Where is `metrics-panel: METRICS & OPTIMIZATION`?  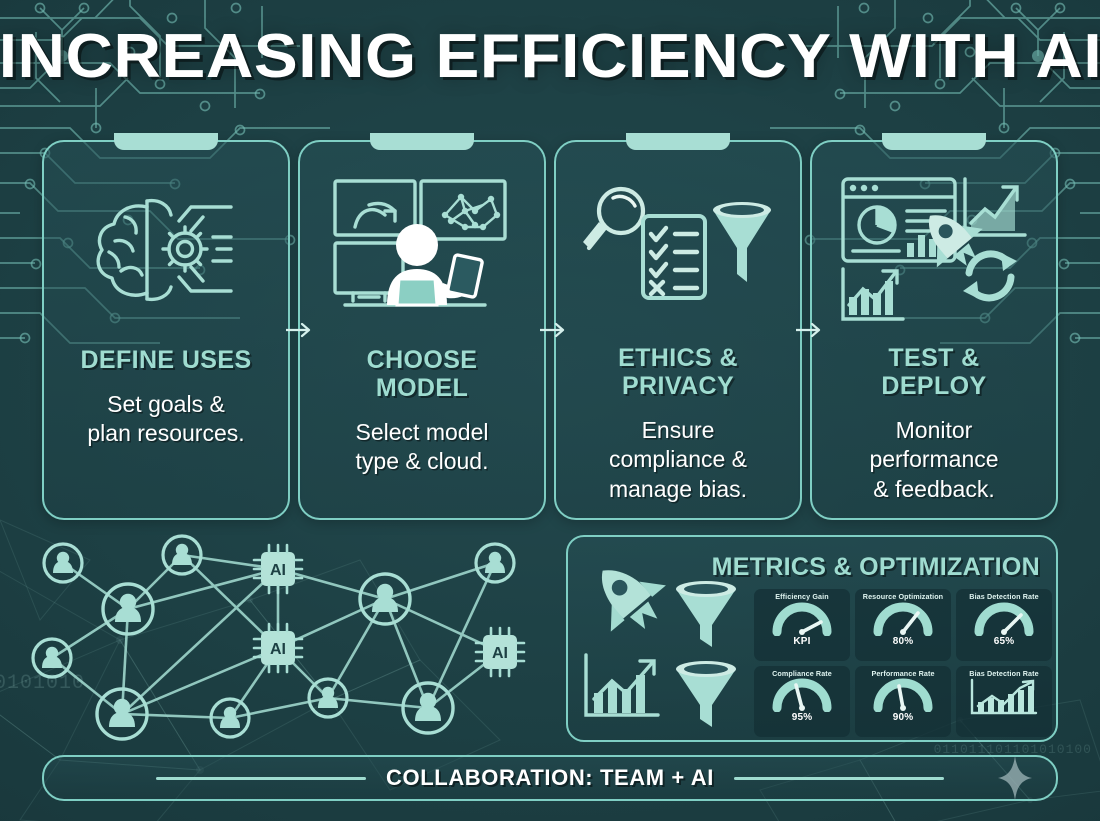 metrics-panel: METRICS & OPTIMIZATION is located at coordinates (812, 638).